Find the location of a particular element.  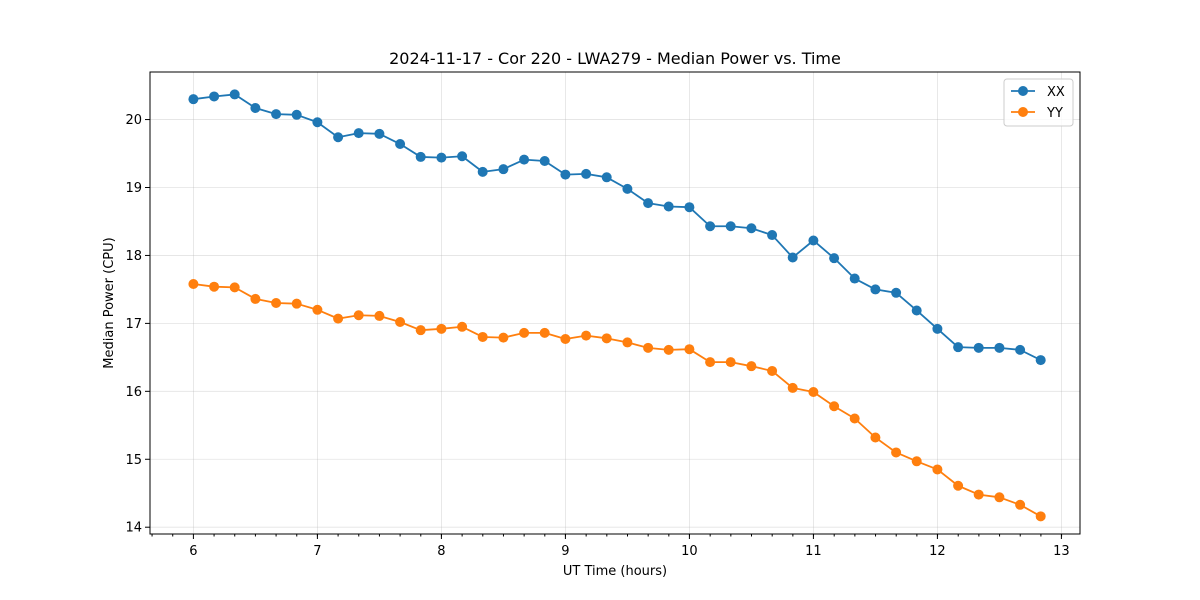

x-tick-label: 11 is located at coordinates (813, 551).